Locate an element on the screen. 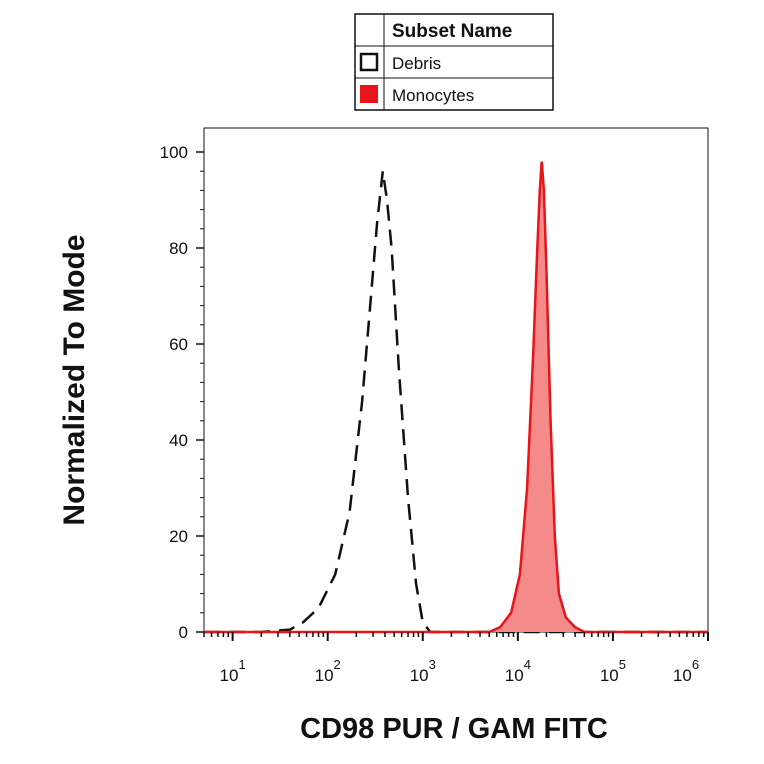  x-tick-label: 10¹ is located at coordinates (233, 671).